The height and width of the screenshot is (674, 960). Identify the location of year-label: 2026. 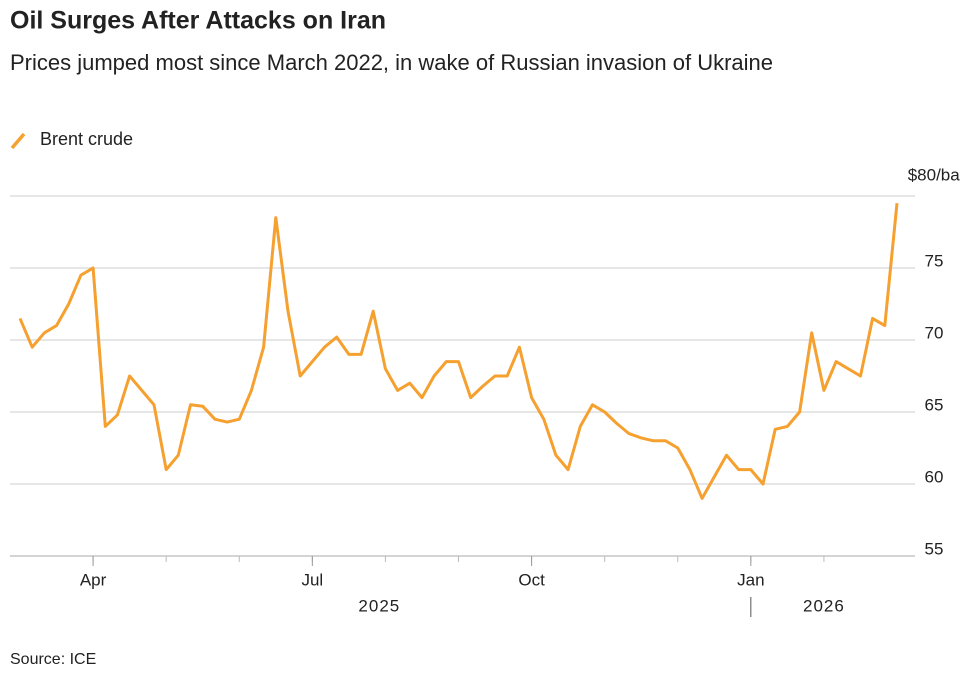
(824, 605).